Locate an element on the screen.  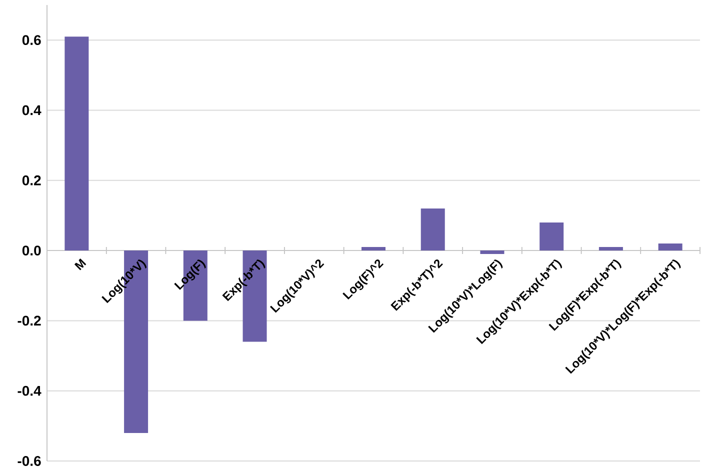
y-tick-label: -0.2 is located at coordinates (29, 321).